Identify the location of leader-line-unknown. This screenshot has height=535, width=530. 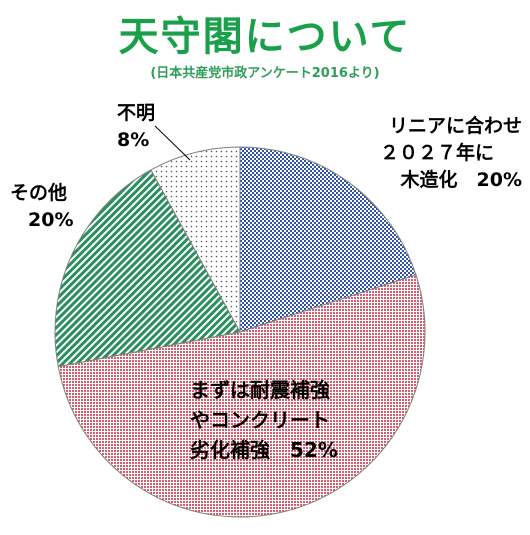
(172, 143).